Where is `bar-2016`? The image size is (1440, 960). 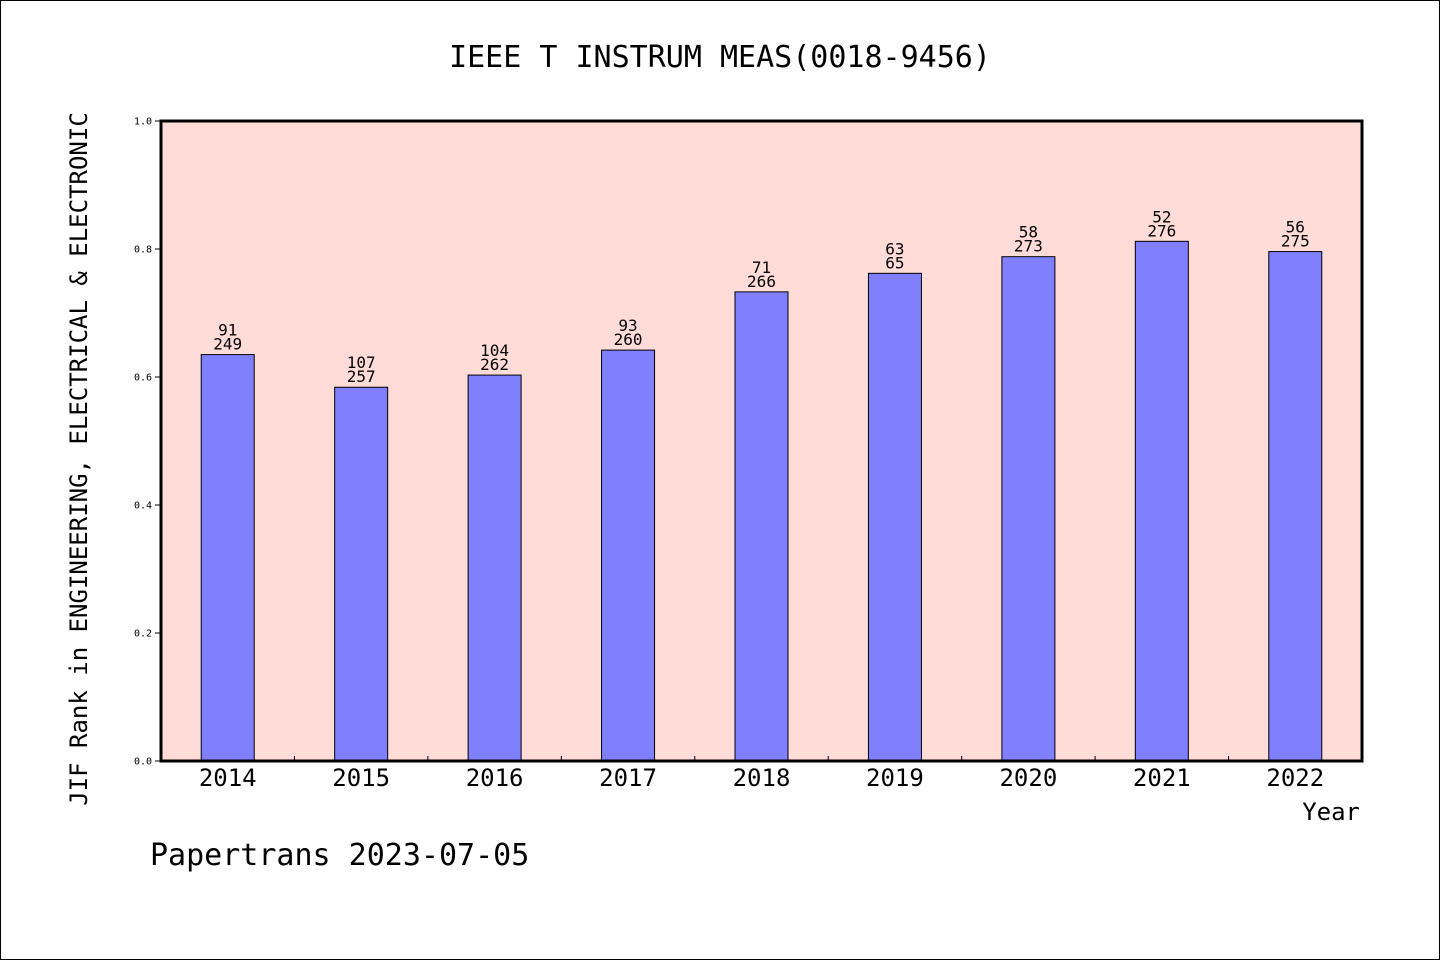
bar-2016 is located at coordinates (494, 568).